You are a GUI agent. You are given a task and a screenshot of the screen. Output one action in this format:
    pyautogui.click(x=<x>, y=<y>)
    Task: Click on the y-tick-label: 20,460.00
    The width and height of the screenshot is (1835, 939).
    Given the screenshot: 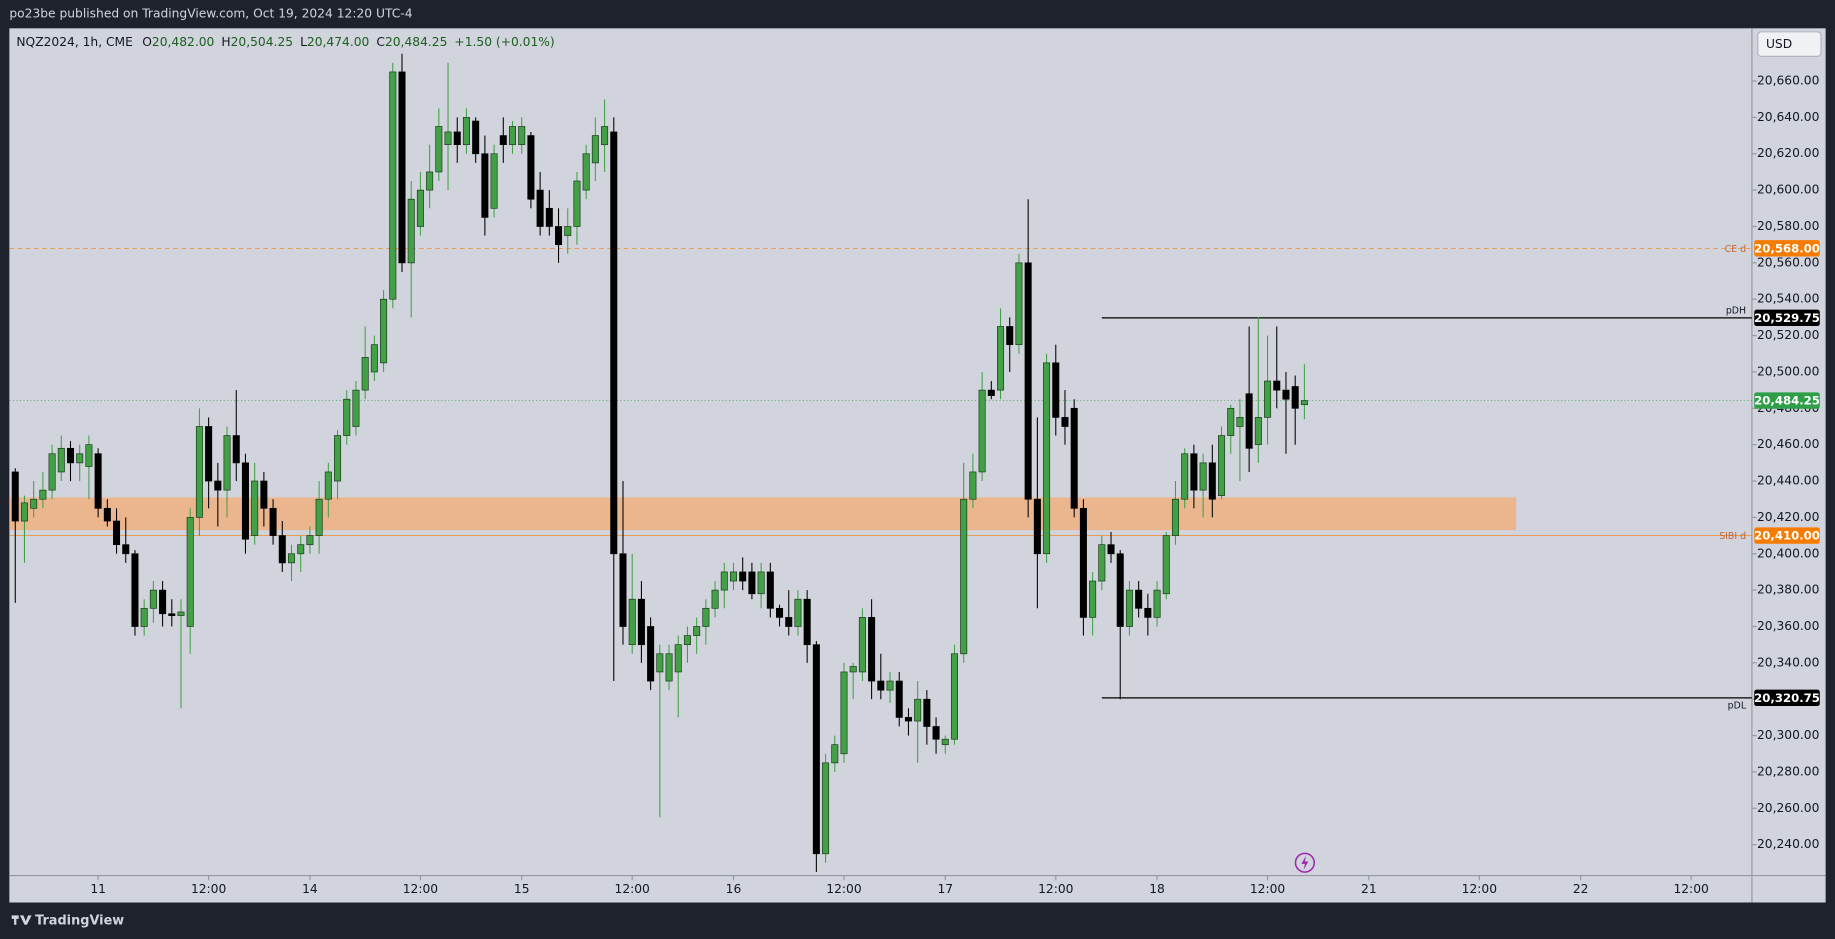 What is the action you would take?
    pyautogui.click(x=1788, y=444)
    